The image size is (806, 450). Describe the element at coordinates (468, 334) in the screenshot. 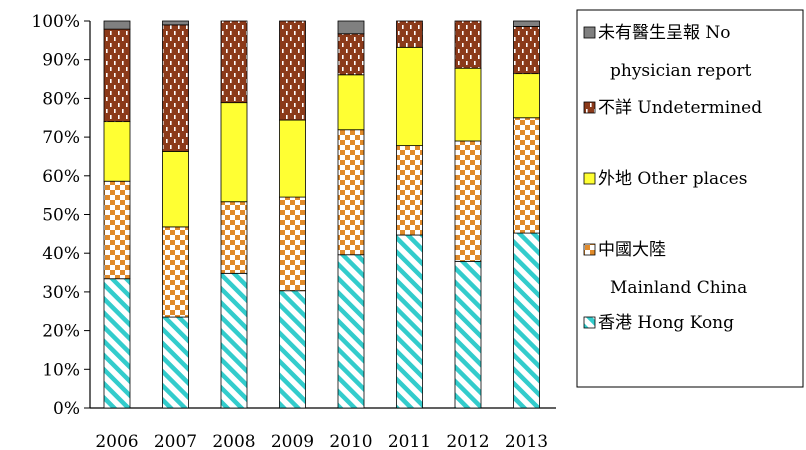

I see `bar-segment-0-2012` at that location.